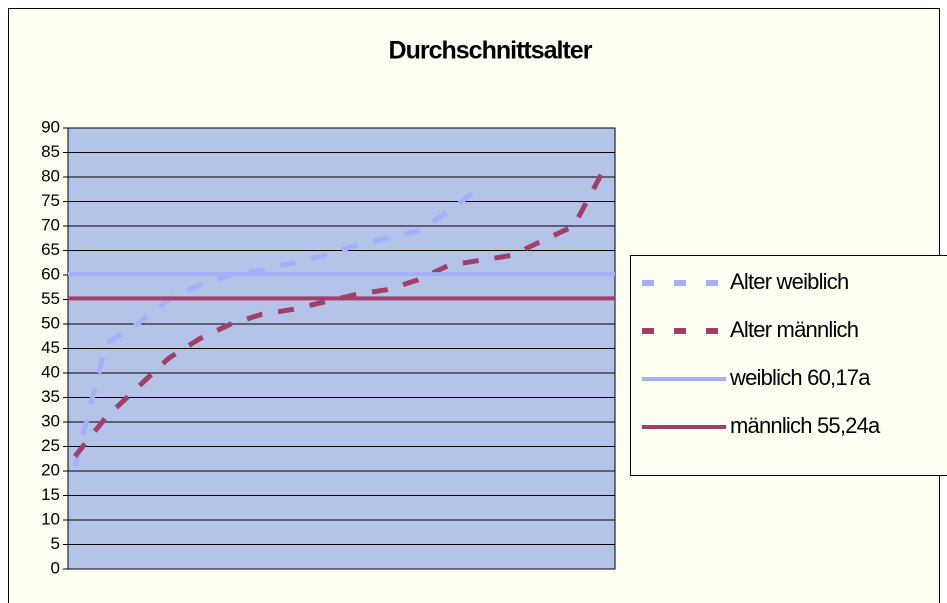 This screenshot has height=603, width=947. What do you see at coordinates (50, 175) in the screenshot?
I see `y-tick-label: 80` at bounding box center [50, 175].